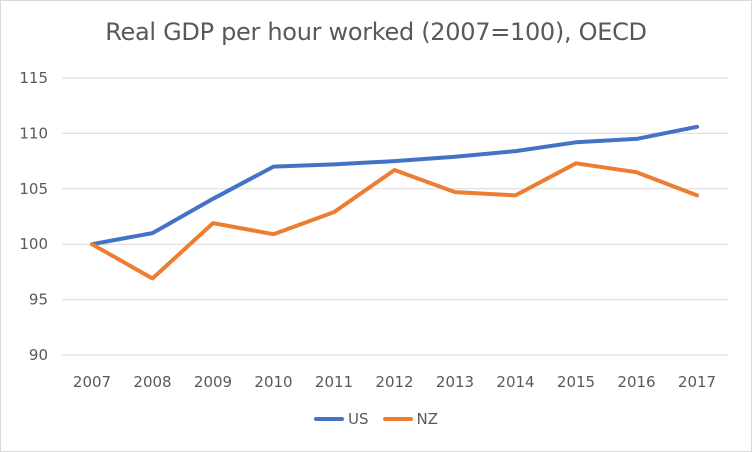 This screenshot has width=752, height=452. What do you see at coordinates (394, 382) in the screenshot?
I see `x-tick-label: 2012` at bounding box center [394, 382].